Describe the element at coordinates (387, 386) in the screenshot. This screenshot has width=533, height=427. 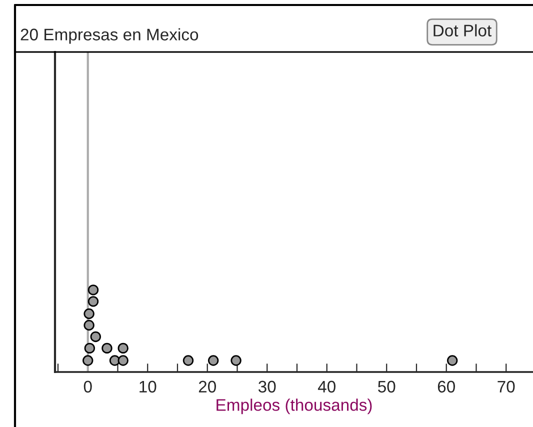
I see `x-tick-label: 50` at that location.